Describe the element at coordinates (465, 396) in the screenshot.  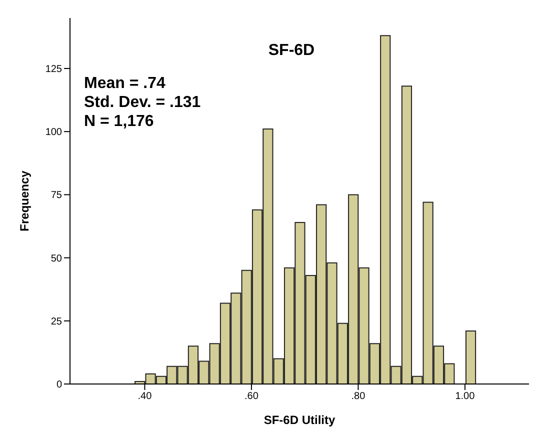
I see `x-tick-label: 1.00` at that location.